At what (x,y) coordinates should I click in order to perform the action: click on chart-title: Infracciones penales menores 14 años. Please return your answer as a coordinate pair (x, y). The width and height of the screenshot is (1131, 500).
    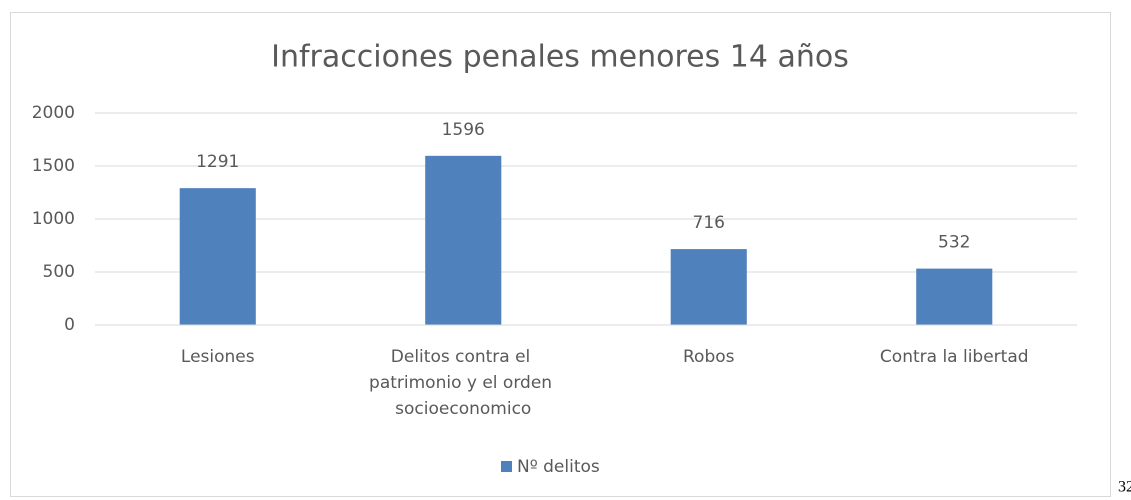
    Looking at the image, I should click on (560, 57).